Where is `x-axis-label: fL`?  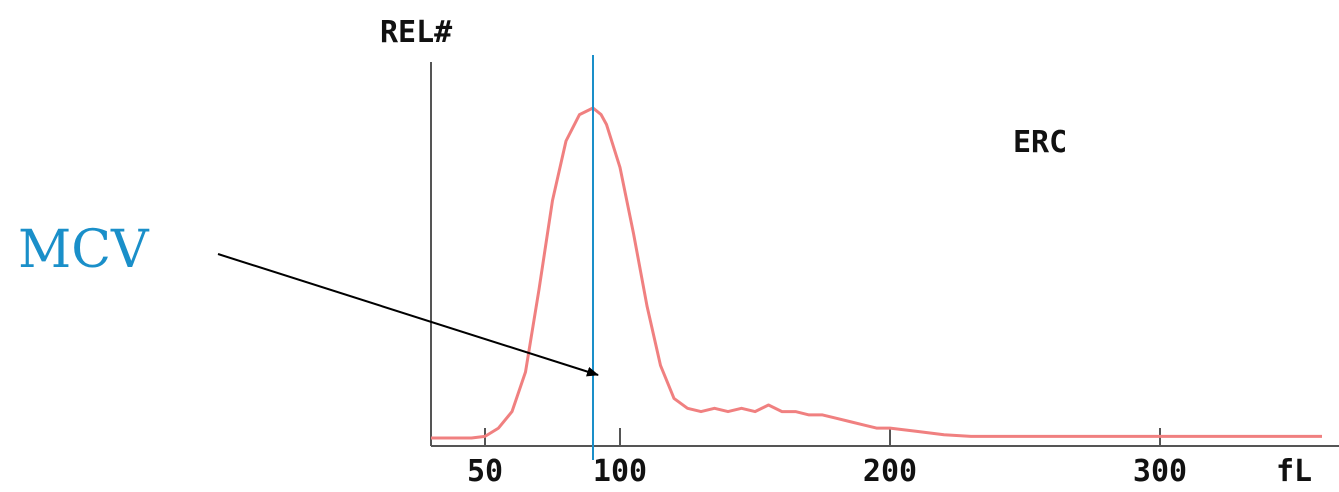
x-axis-label: fL is located at coordinates (1294, 471).